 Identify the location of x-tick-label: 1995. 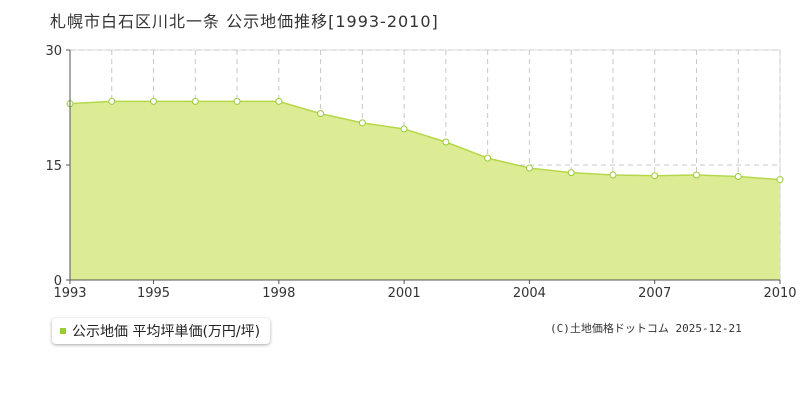
(153, 293).